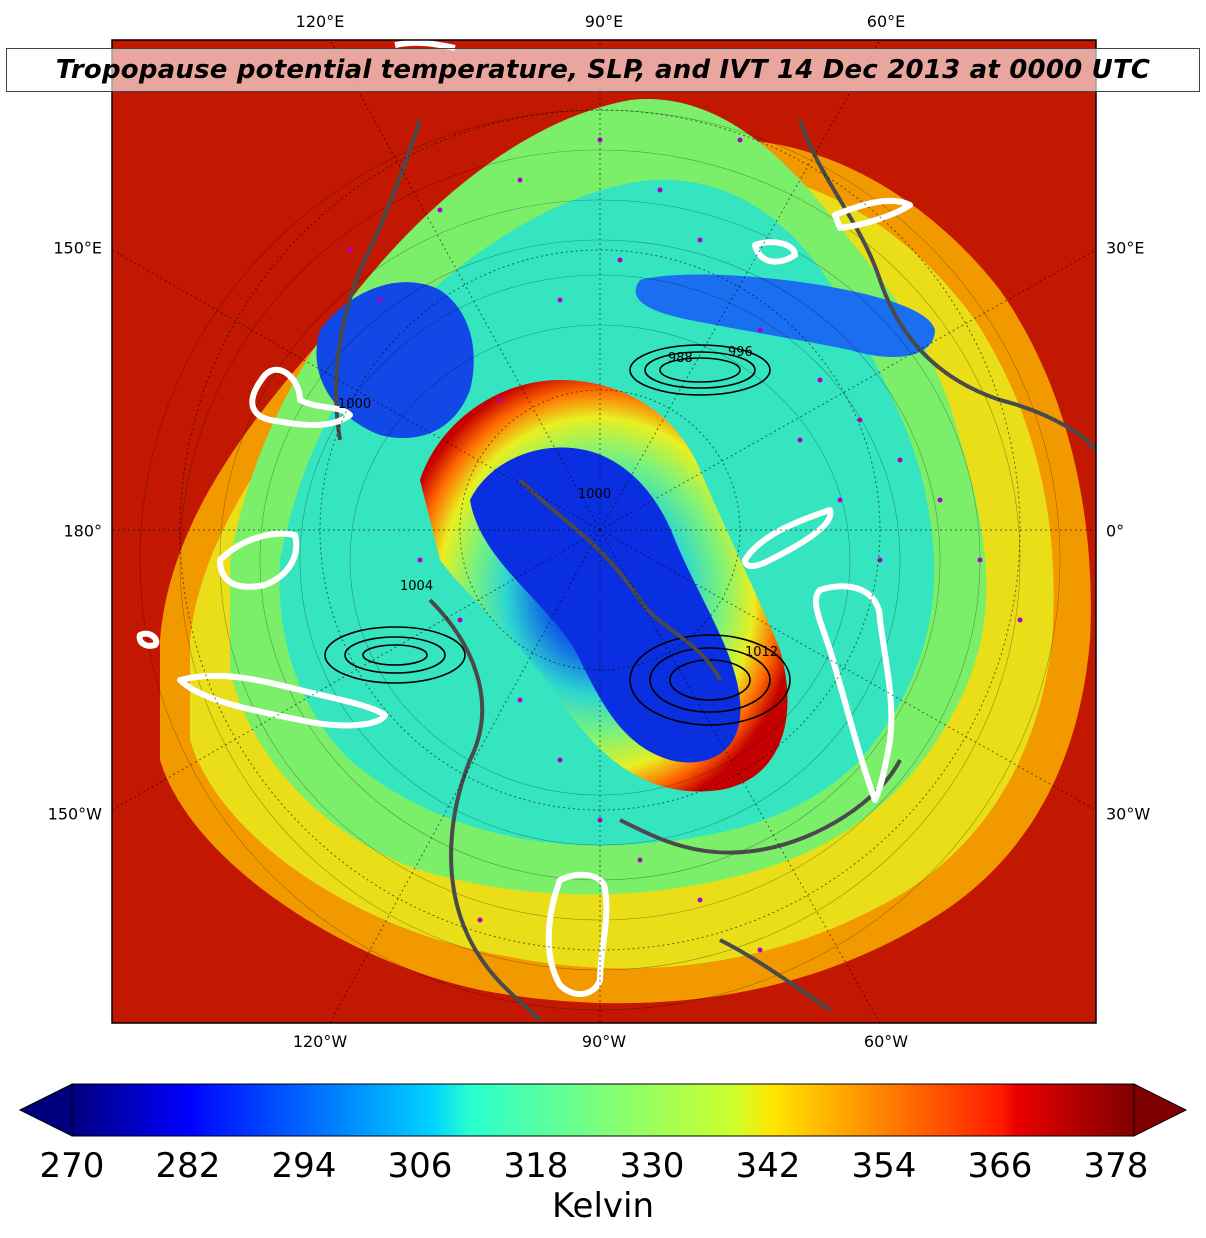 Image resolution: width=1206 pixels, height=1238 pixels. What do you see at coordinates (72, 1166) in the screenshot?
I see `colorbar-tick-label: 270` at bounding box center [72, 1166].